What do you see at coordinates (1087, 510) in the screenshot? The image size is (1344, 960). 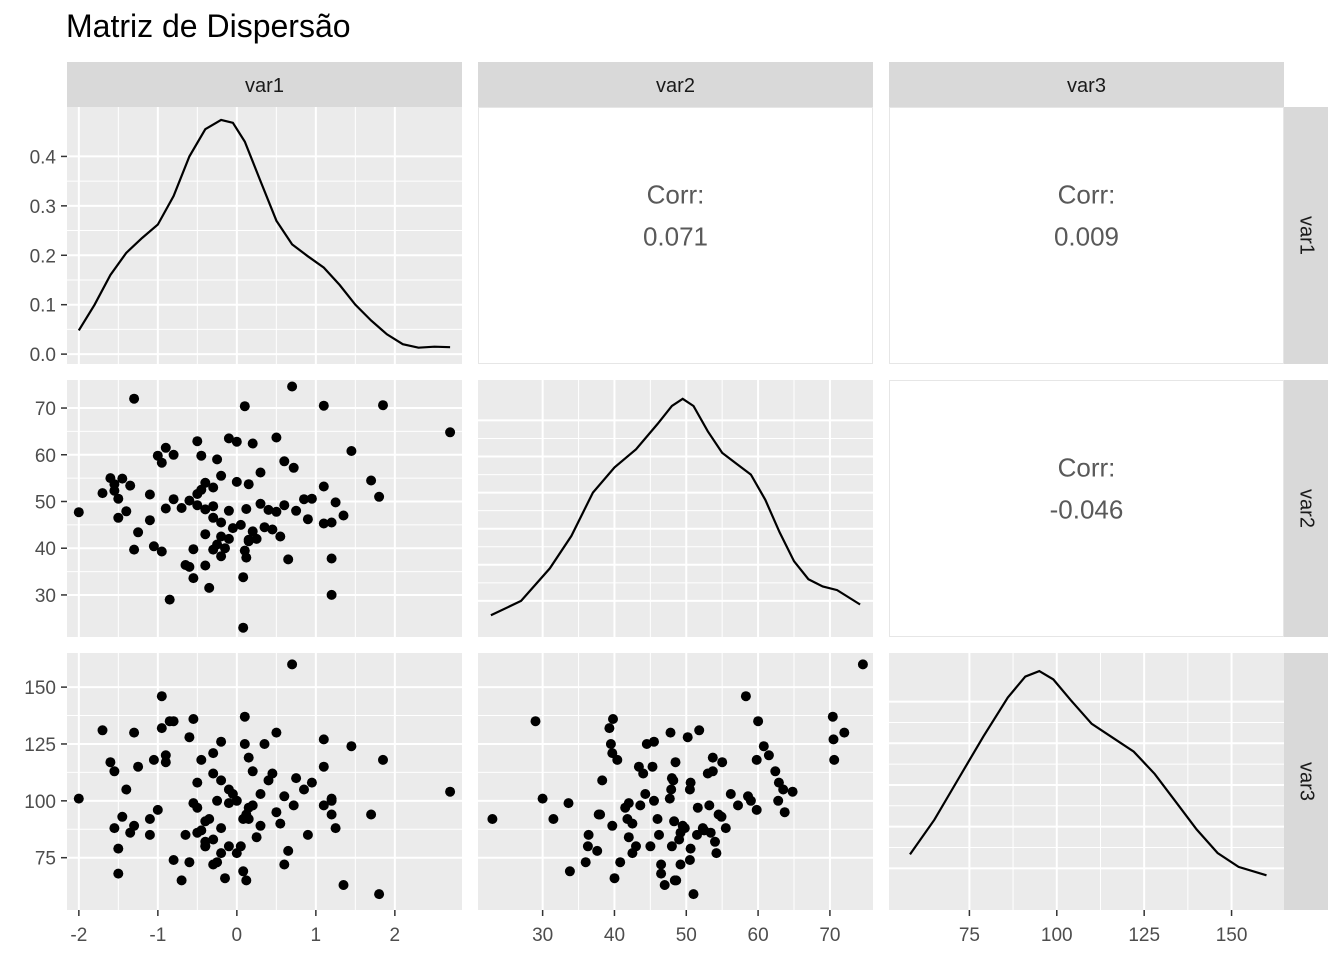 I see `corr-value: -0.046` at bounding box center [1087, 510].